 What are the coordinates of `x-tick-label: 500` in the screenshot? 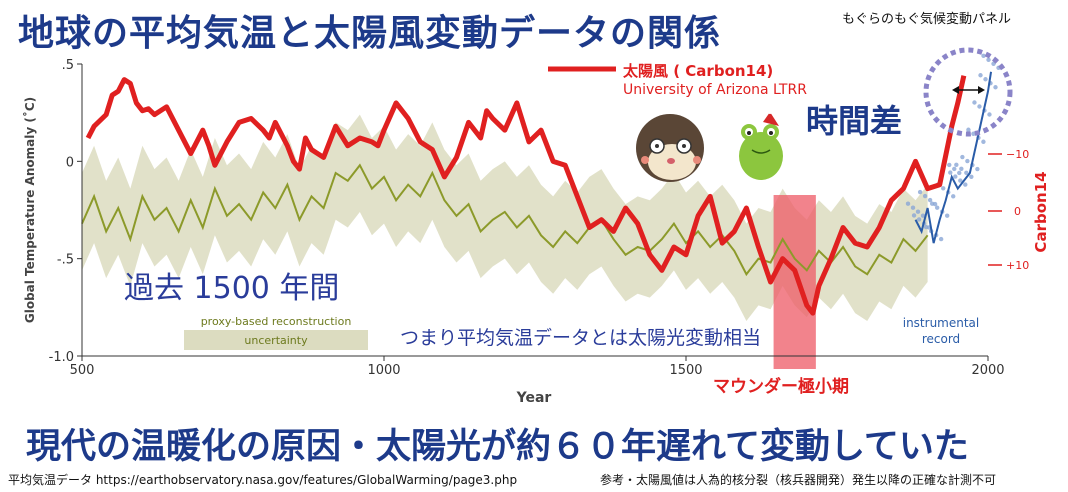 It's located at (82, 370).